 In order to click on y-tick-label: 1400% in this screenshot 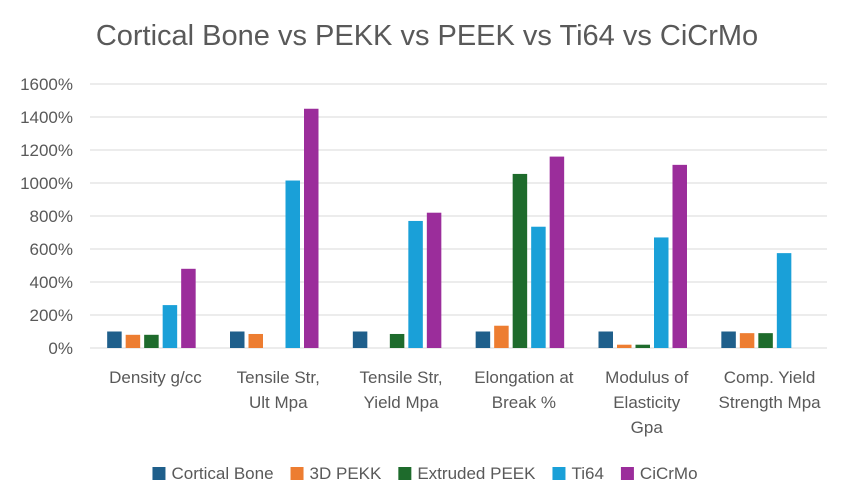, I will do `click(46, 117)`.